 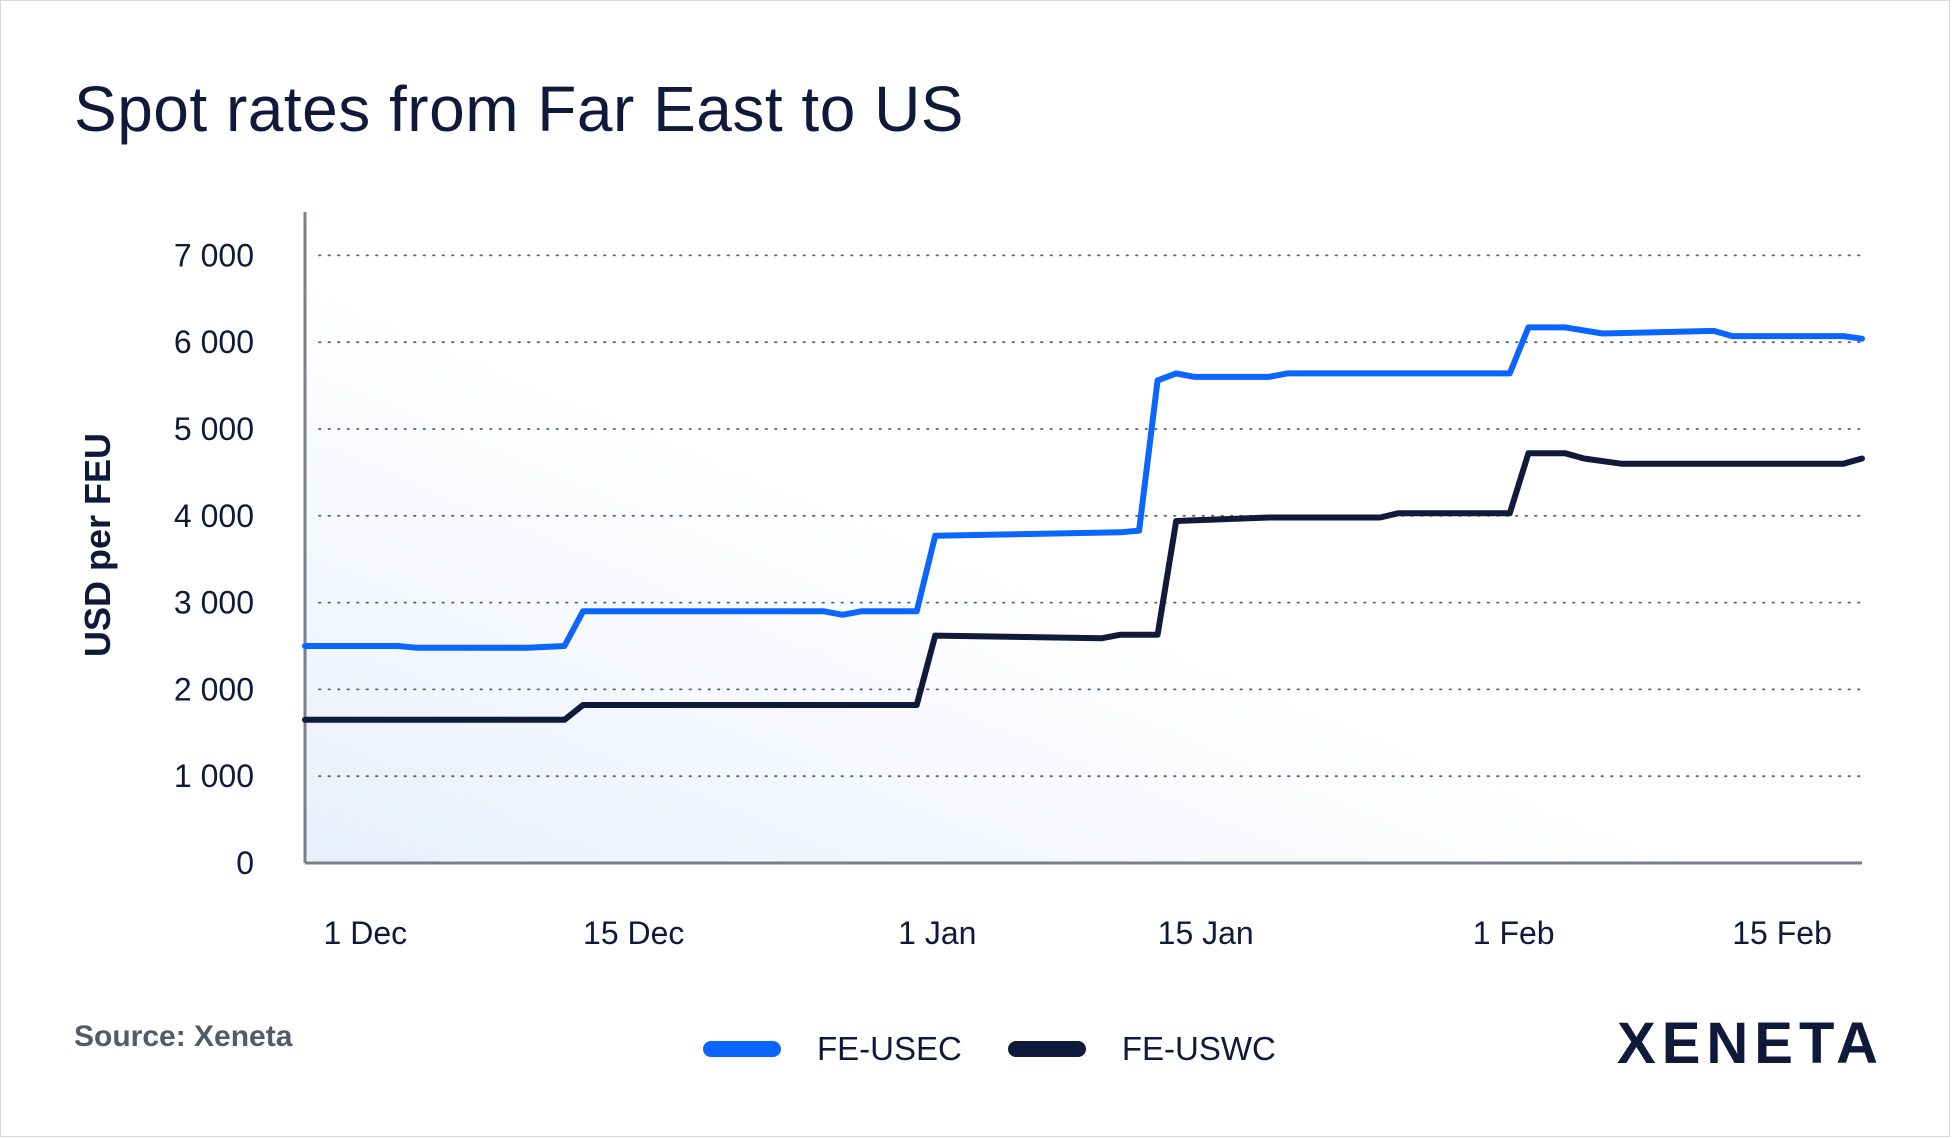 What do you see at coordinates (1782, 933) in the screenshot?
I see `x-tick-label: 15 Feb` at bounding box center [1782, 933].